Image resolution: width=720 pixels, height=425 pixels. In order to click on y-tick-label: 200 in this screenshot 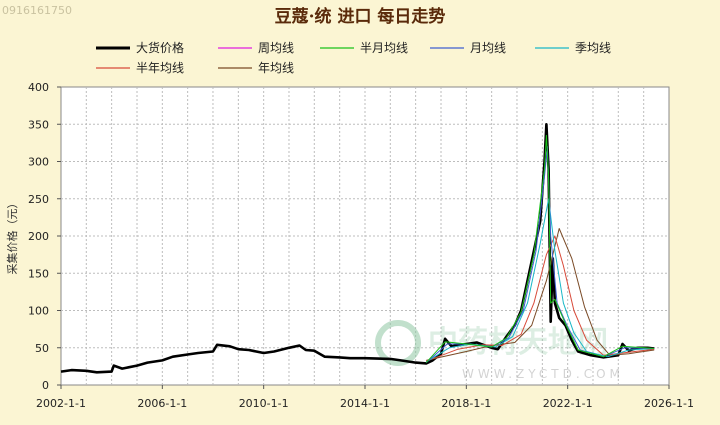, I will do `click(38, 236)`.